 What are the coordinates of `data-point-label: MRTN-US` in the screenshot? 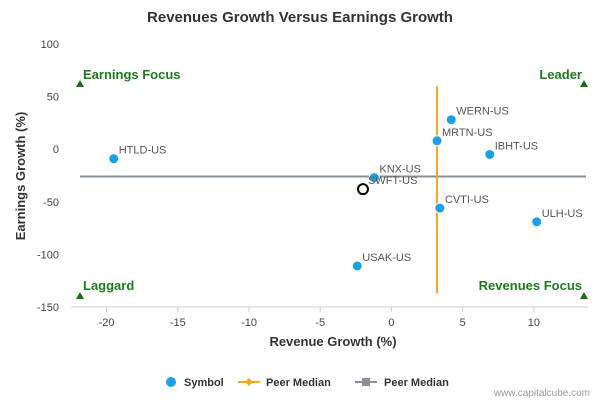 It's located at (467, 133).